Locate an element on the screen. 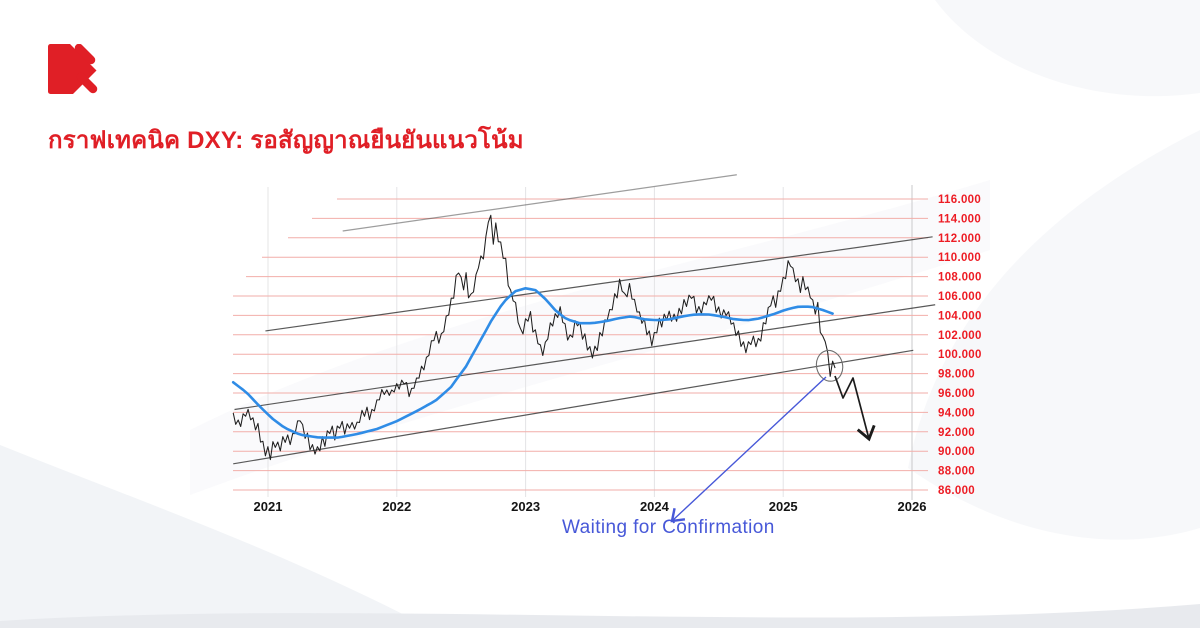 Image resolution: width=1200 pixels, height=628 pixels. x-axis-label: 2023 is located at coordinates (525, 506).